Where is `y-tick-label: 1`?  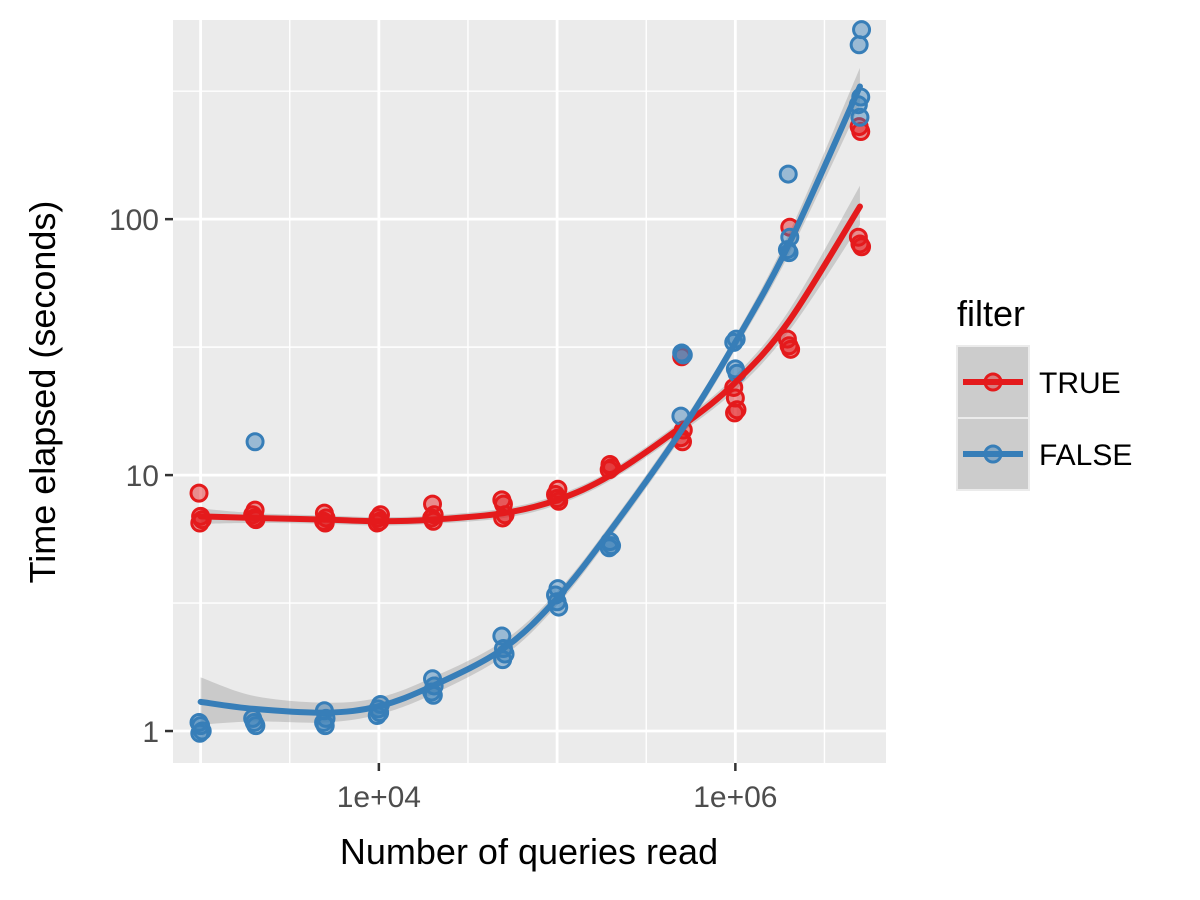 y-tick-label: 1 is located at coordinates (150, 732).